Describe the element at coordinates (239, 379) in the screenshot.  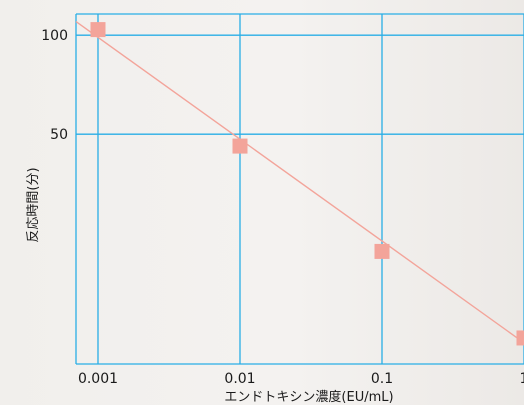
I see `x-tick-label-1: 0.01` at that location.